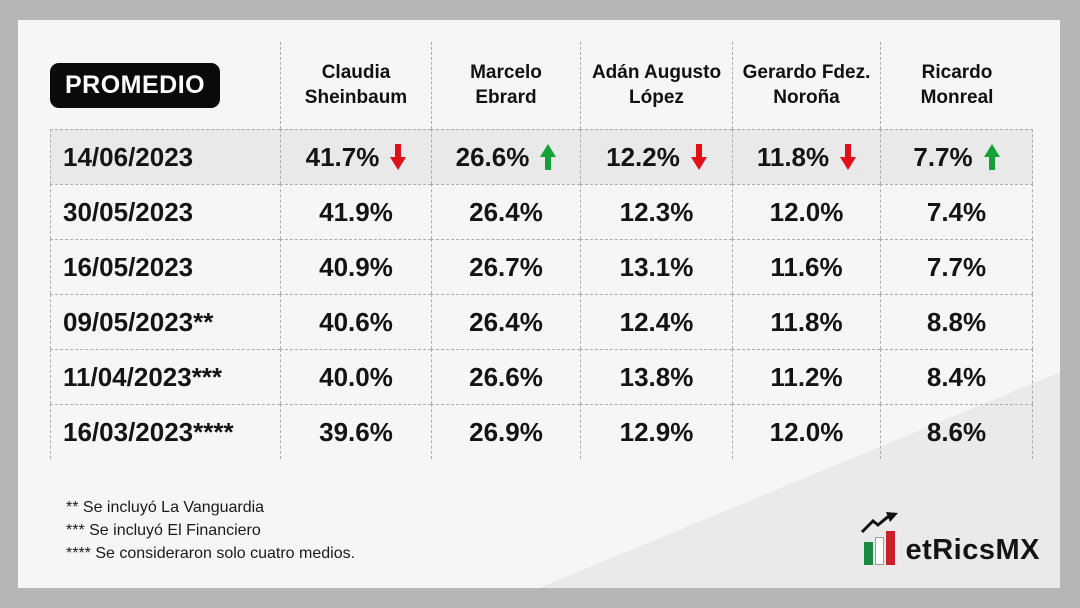  I want to click on value-cell: 40.6%, so click(355, 321).